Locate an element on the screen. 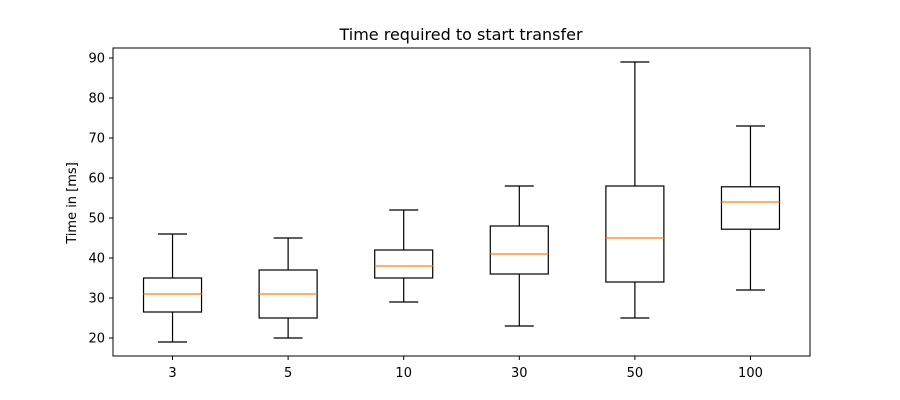 The width and height of the screenshot is (900, 400). y-axis: 20 30 40 50 60 70 80 90 is located at coordinates (100, 199).